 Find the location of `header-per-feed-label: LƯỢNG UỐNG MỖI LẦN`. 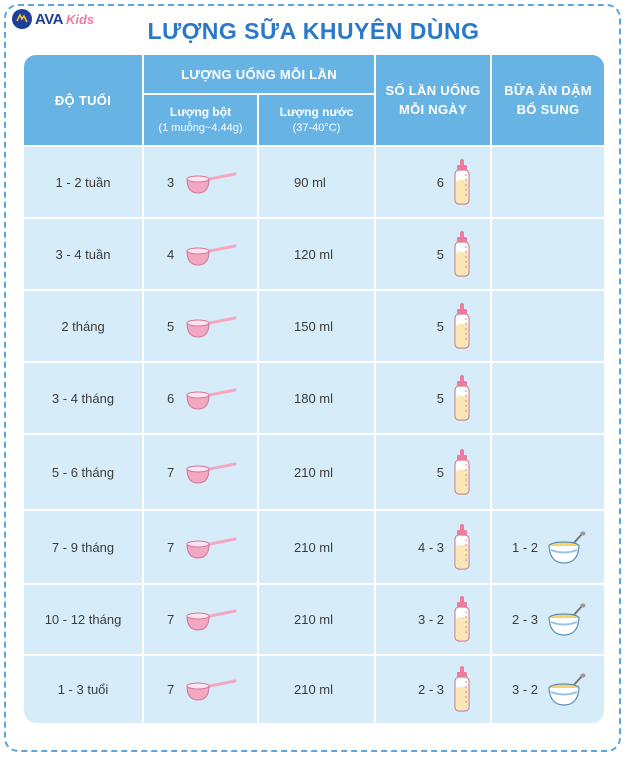

header-per-feed-label: LƯỢNG UỐNG MỖI LẦN is located at coordinates (259, 74).